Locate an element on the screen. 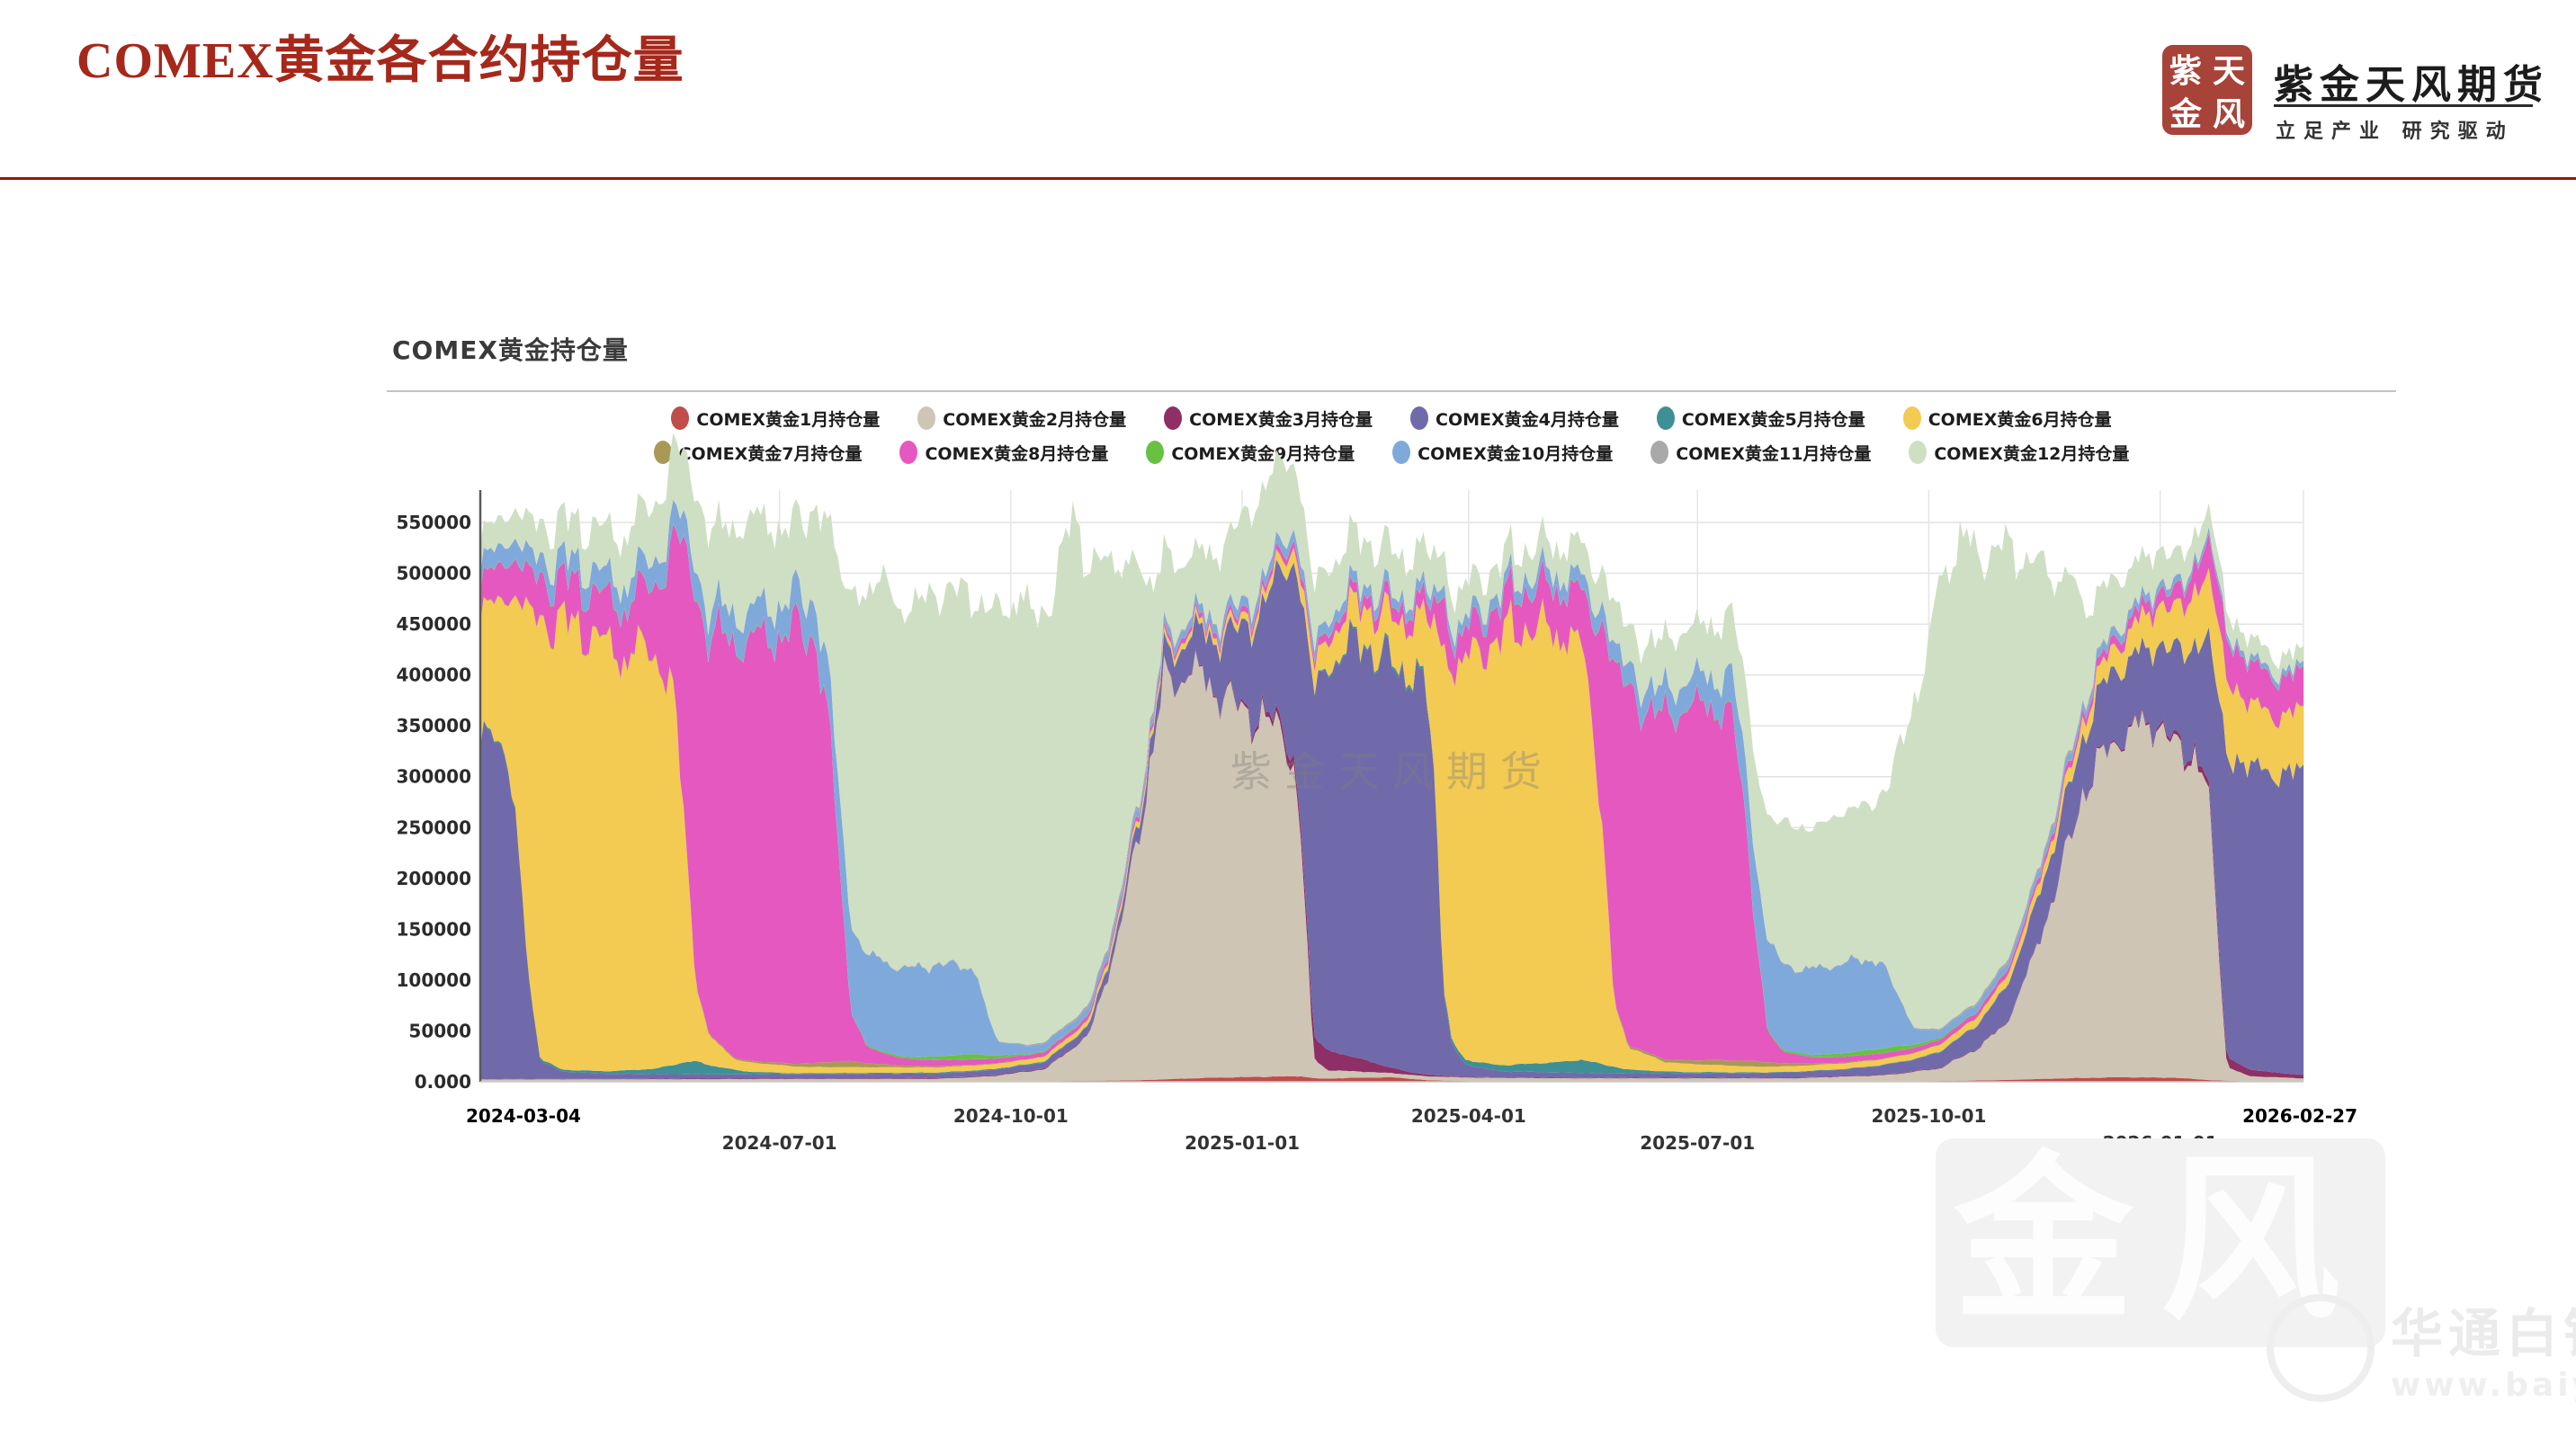 Image resolution: width=2576 pixels, height=1437 pixels. legend-item-3month: COMEX黄金3月持仓量 is located at coordinates (1268, 418).